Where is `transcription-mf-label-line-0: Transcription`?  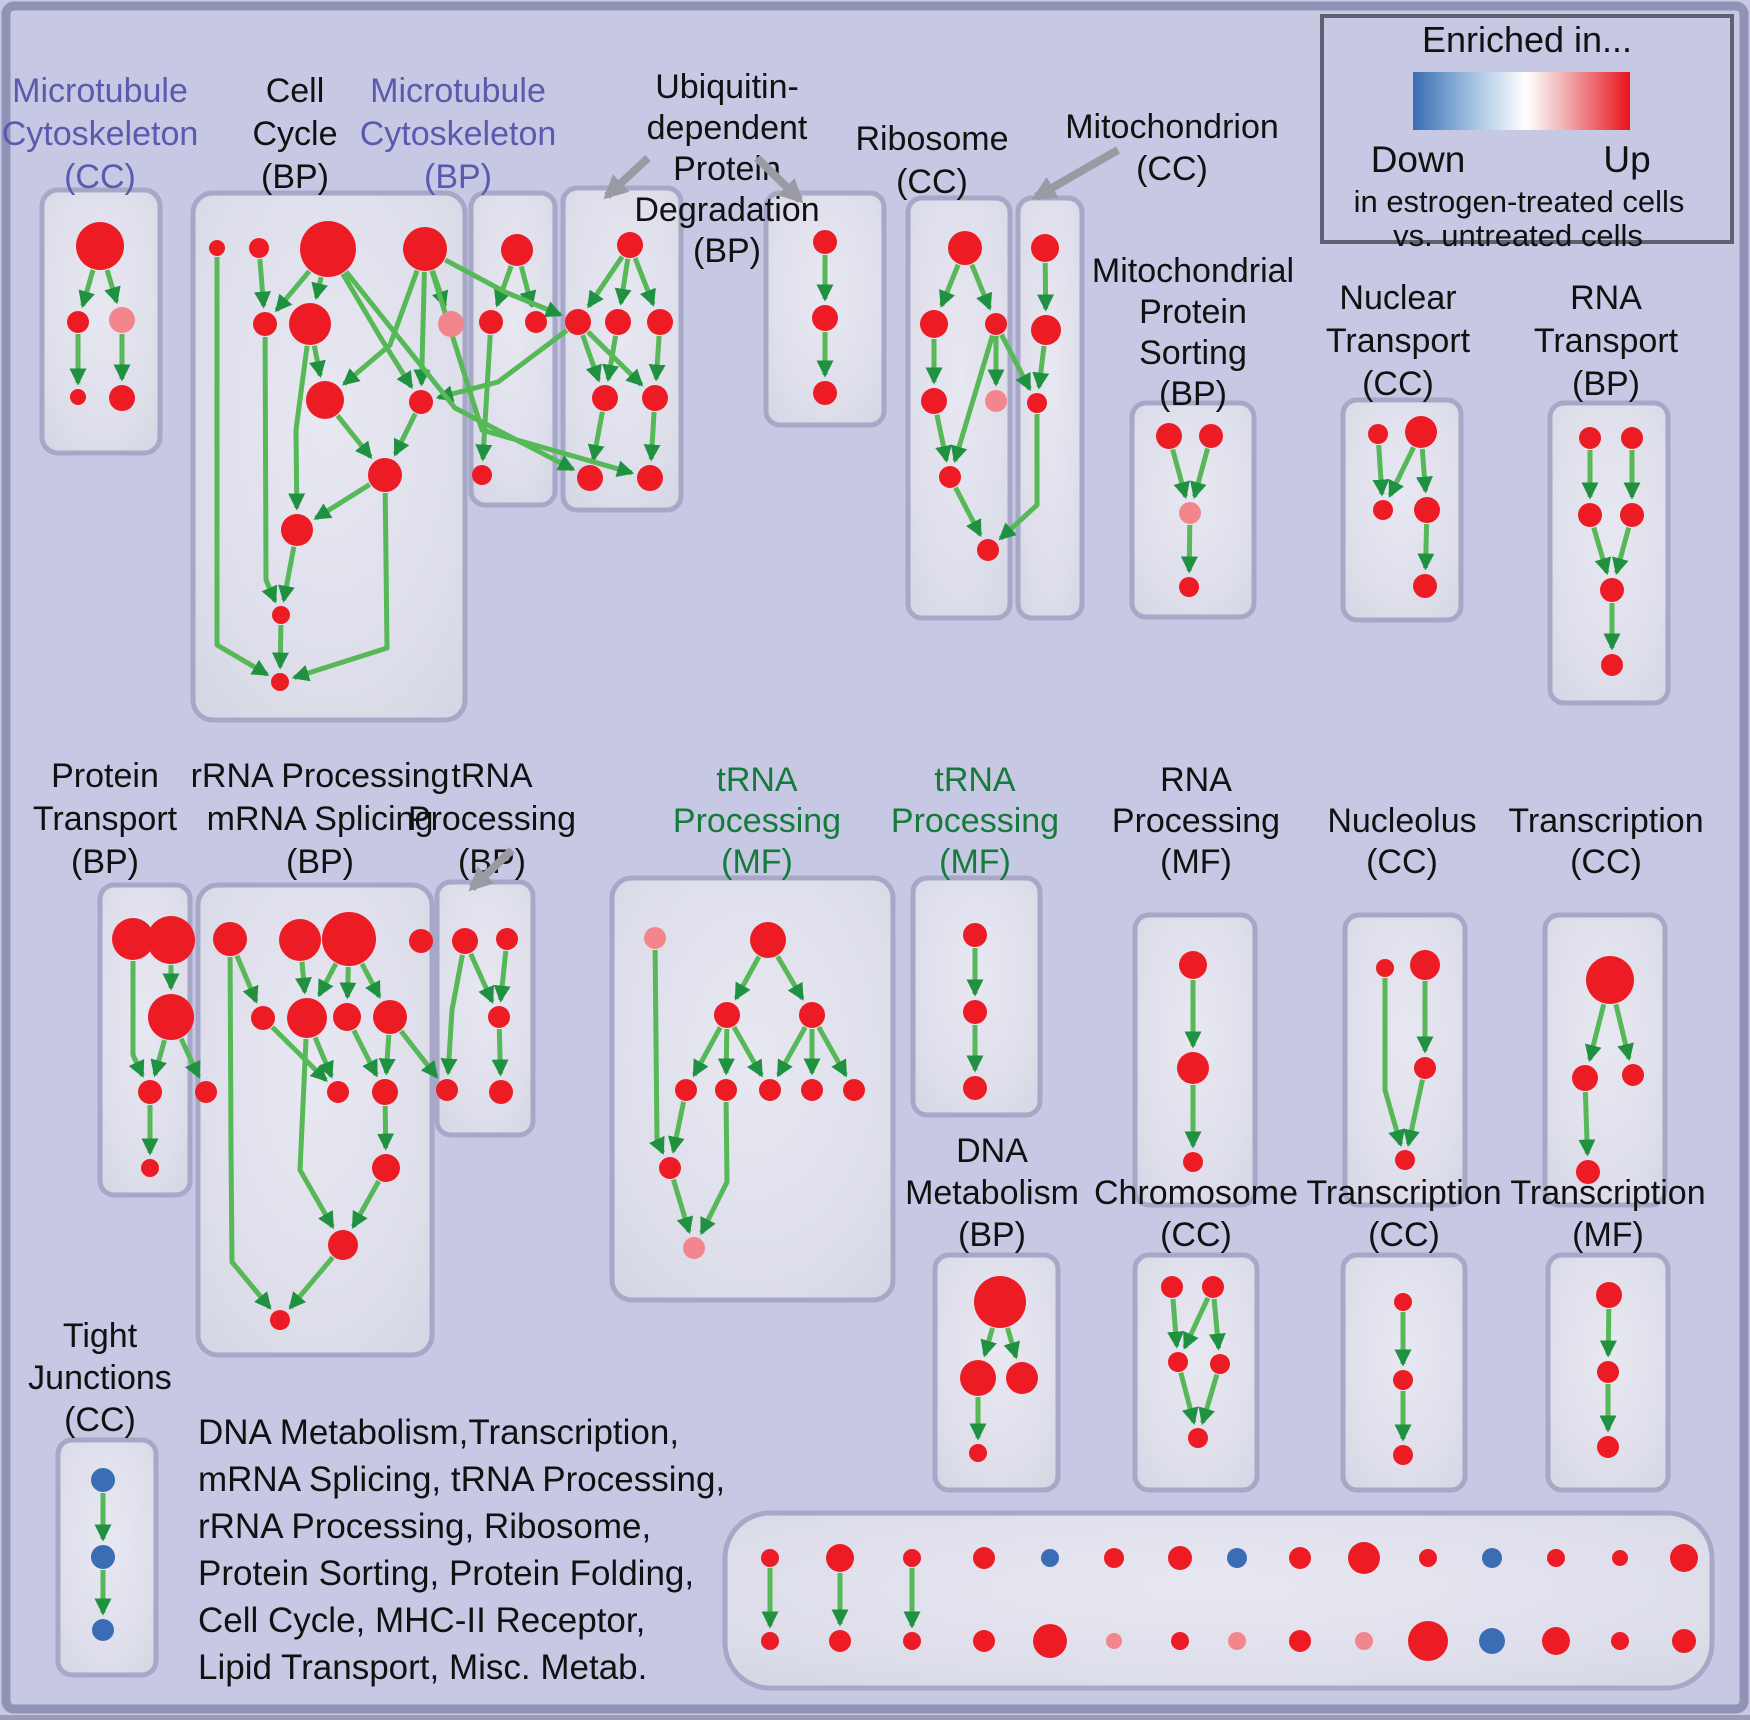
transcription-mf-label-line-0: Transcription is located at coordinates (1607, 1193).